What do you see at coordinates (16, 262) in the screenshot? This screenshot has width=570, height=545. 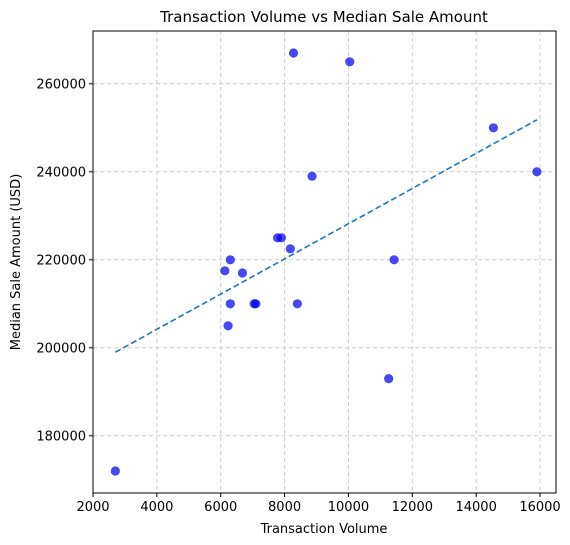 I see `y-axis-label: Median Sale Amount (USD)` at bounding box center [16, 262].